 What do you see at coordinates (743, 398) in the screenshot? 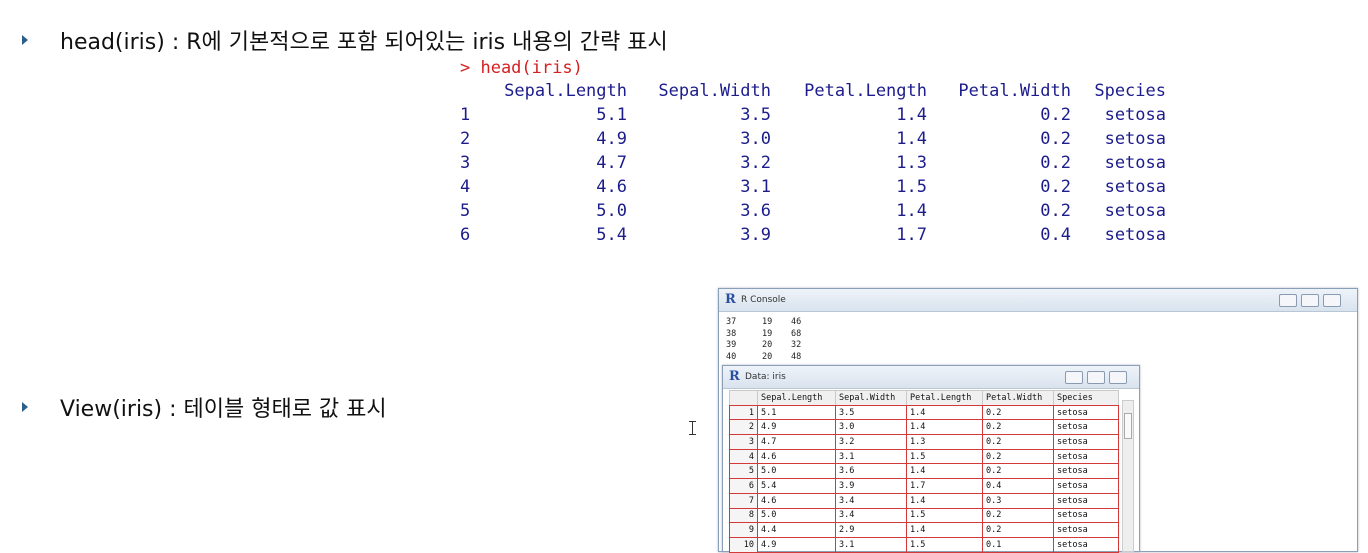
I see `corner-cell` at bounding box center [743, 398].